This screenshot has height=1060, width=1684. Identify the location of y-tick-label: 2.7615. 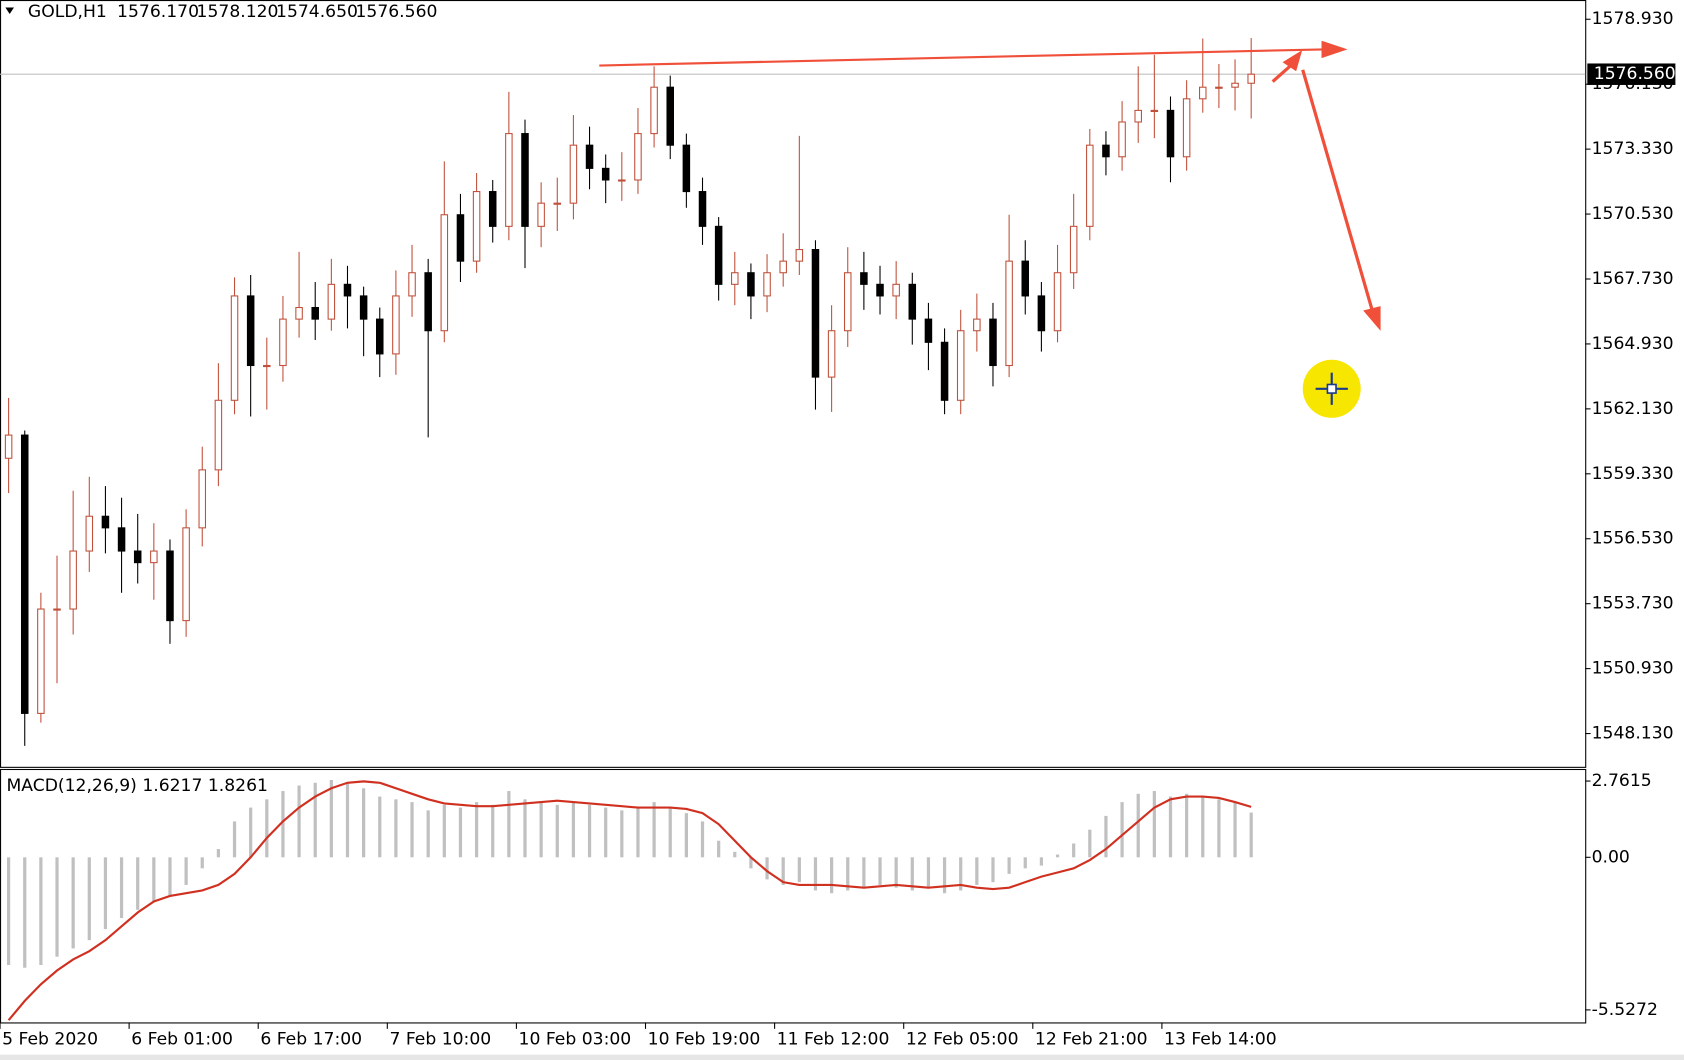
(1622, 781).